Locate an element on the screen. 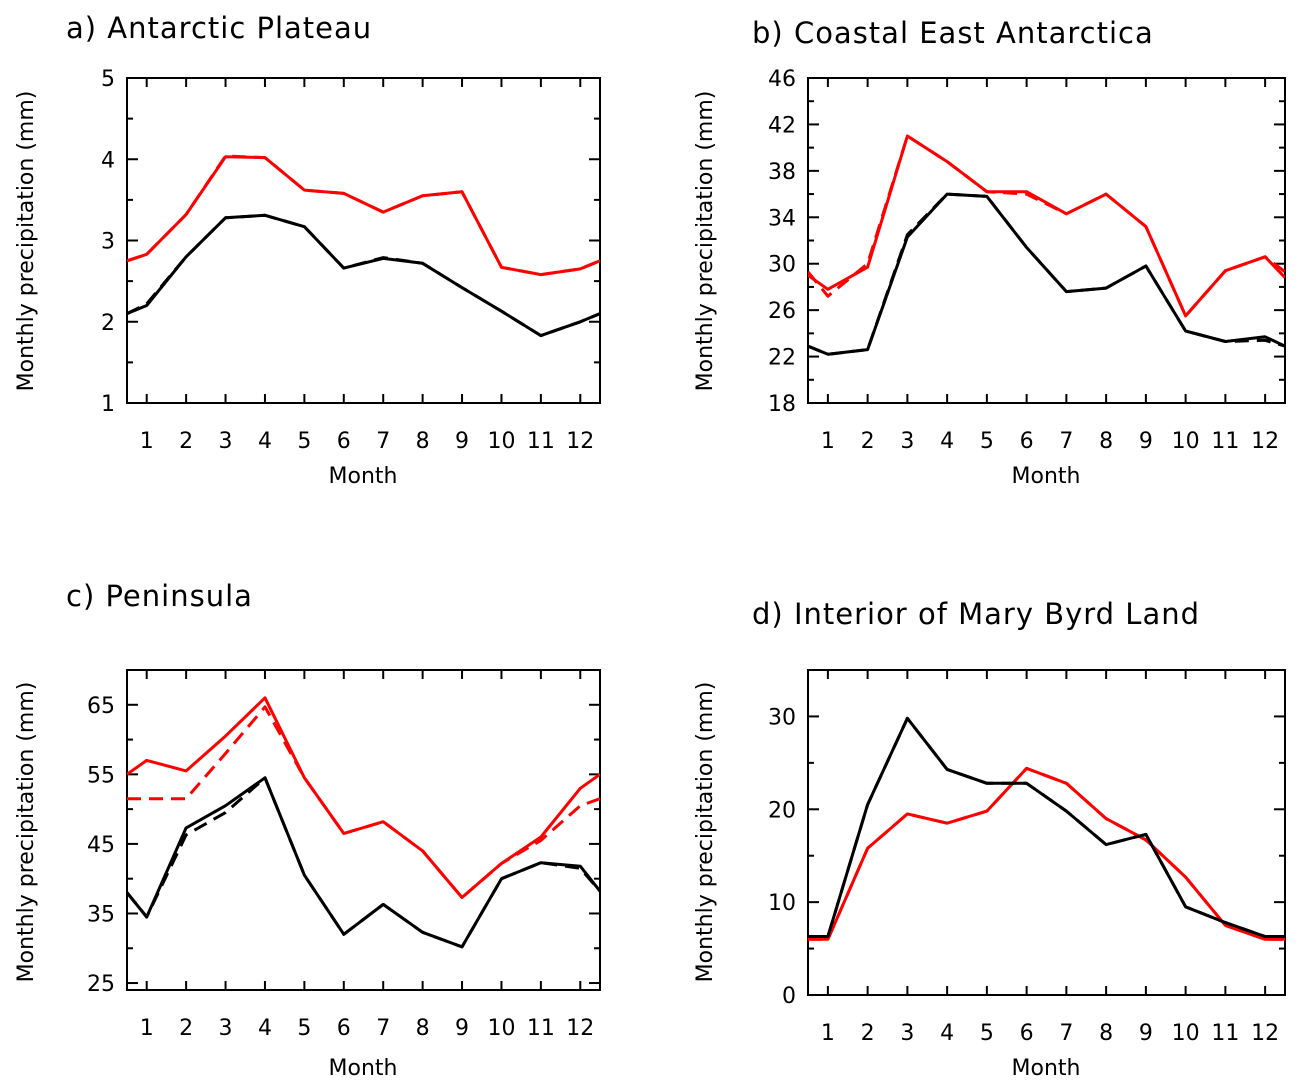 This screenshot has width=1303, height=1083. panel-title: a) Antarctic Plateau is located at coordinates (219, 28).